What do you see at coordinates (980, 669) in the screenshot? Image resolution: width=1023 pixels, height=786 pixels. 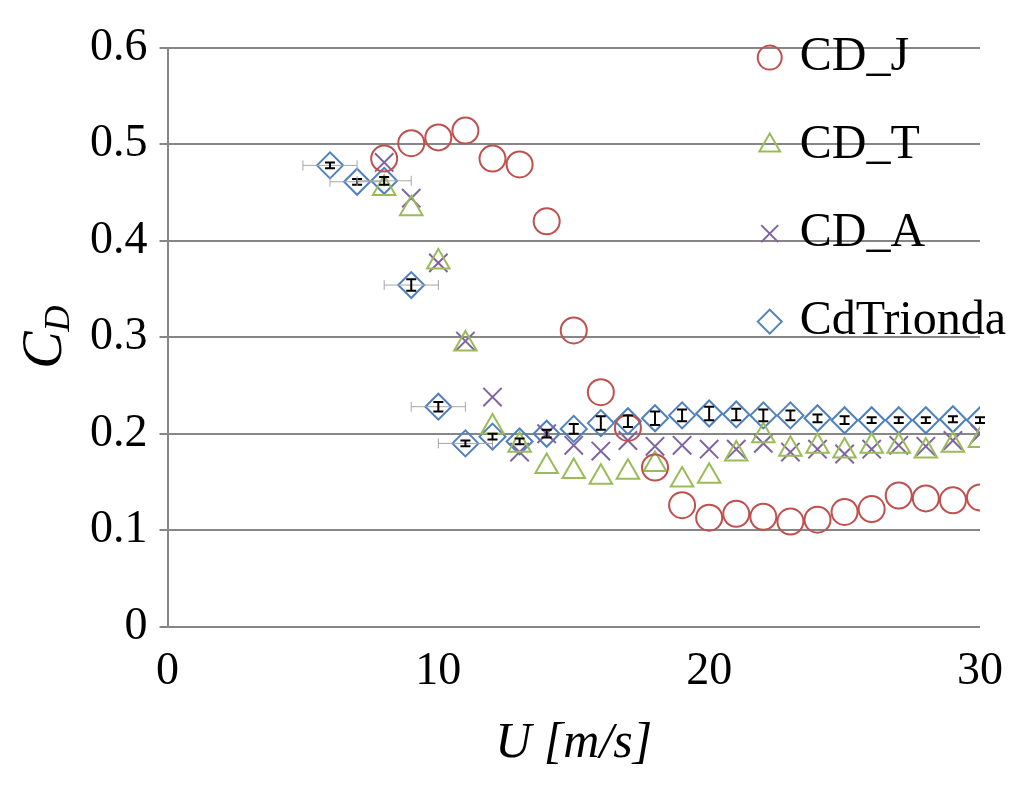 I see `x-tick-label: 30` at bounding box center [980, 669].